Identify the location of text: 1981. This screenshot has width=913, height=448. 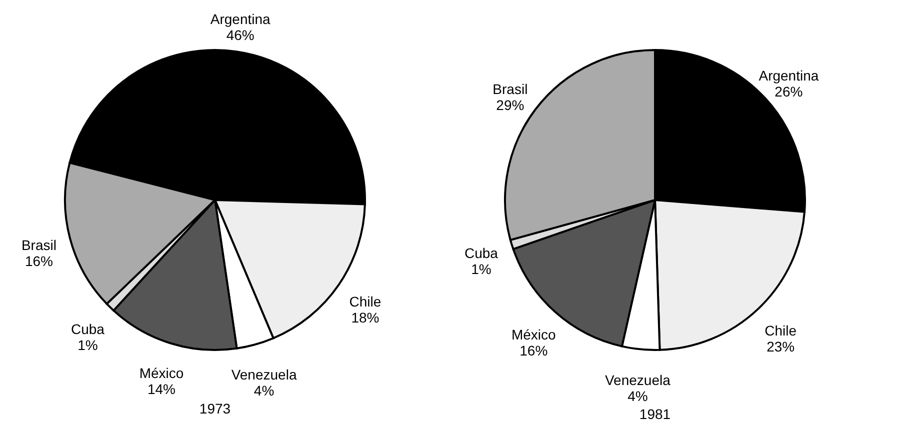
(655, 414).